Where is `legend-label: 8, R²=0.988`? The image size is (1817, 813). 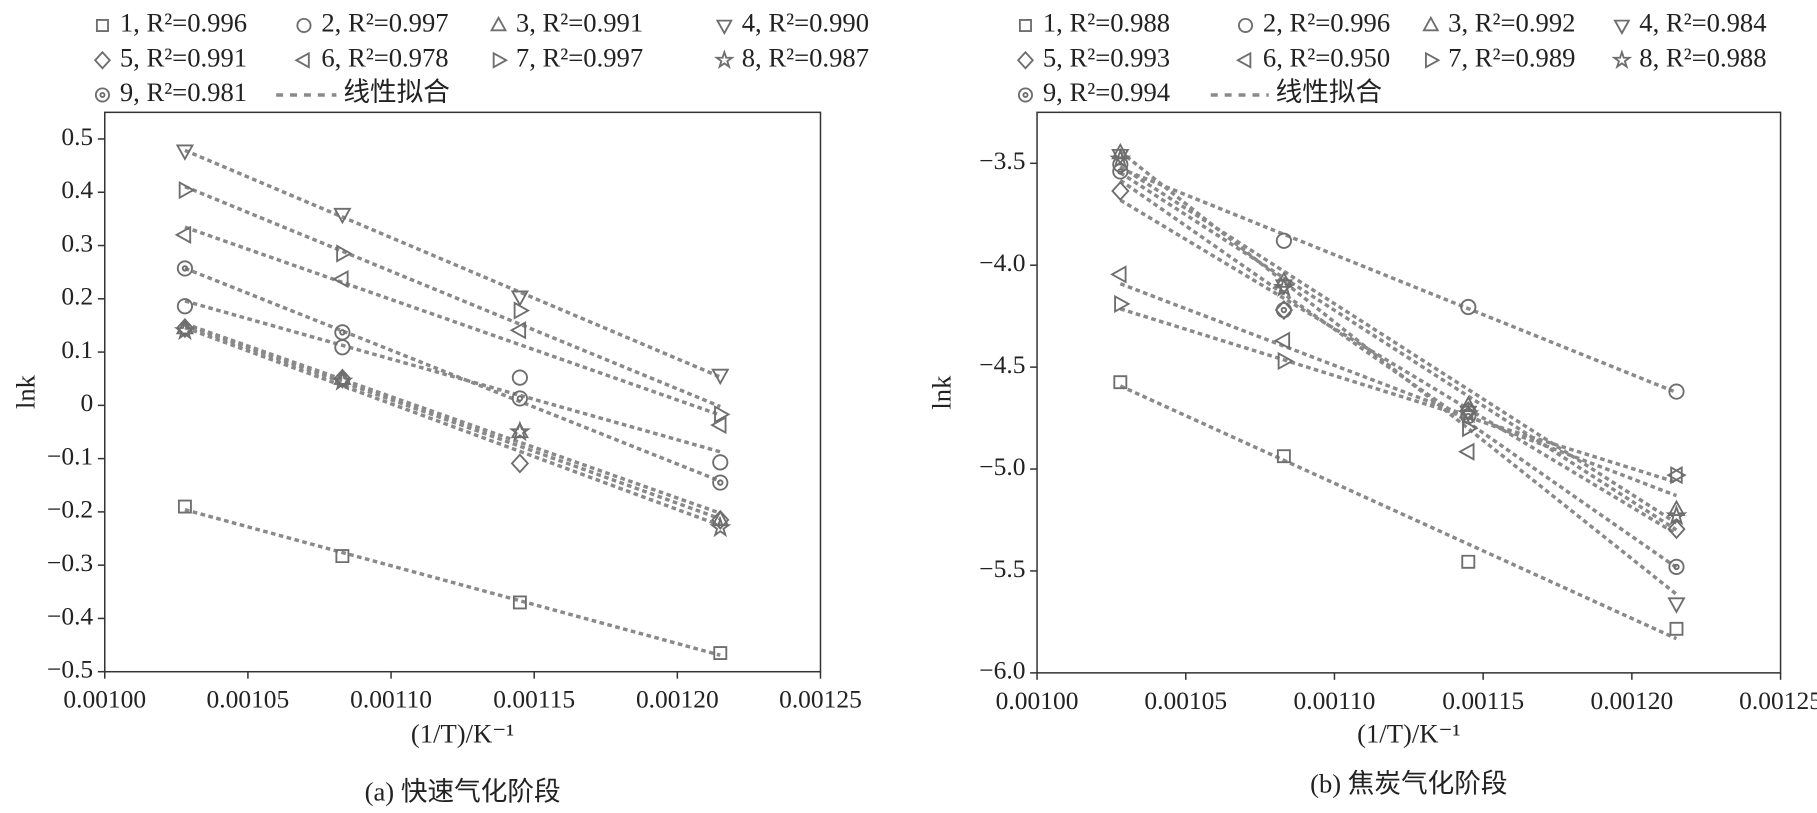
legend-label: 8, R²=0.988 is located at coordinates (1702, 57).